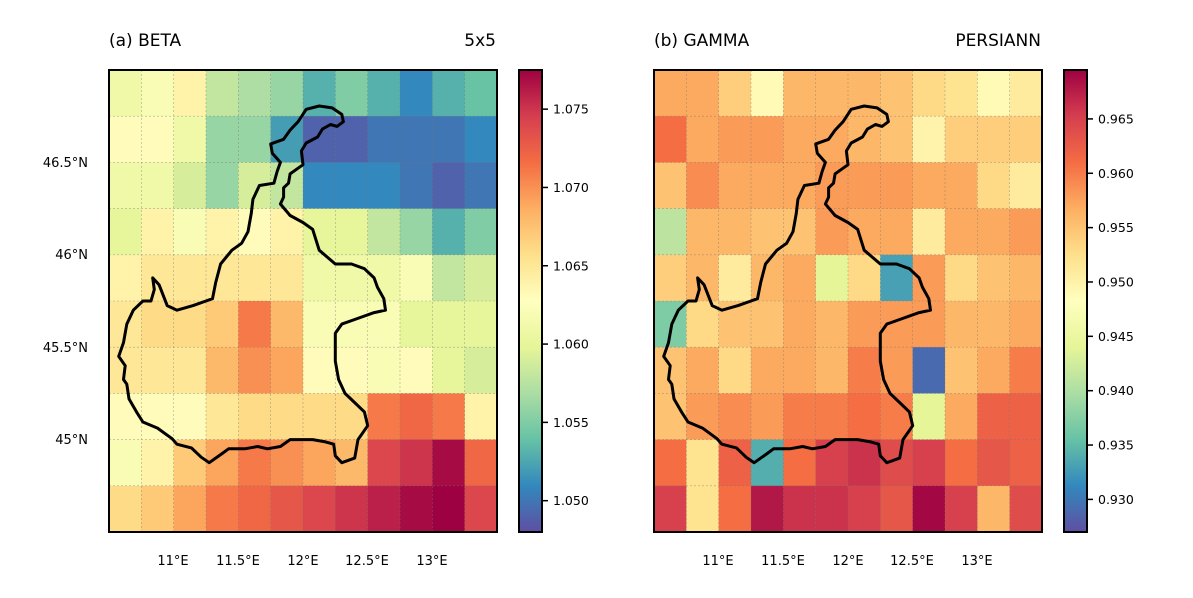  What do you see at coordinates (702, 41) in the screenshot?
I see `panel-b-title-left: (b) GAMMA` at bounding box center [702, 41].